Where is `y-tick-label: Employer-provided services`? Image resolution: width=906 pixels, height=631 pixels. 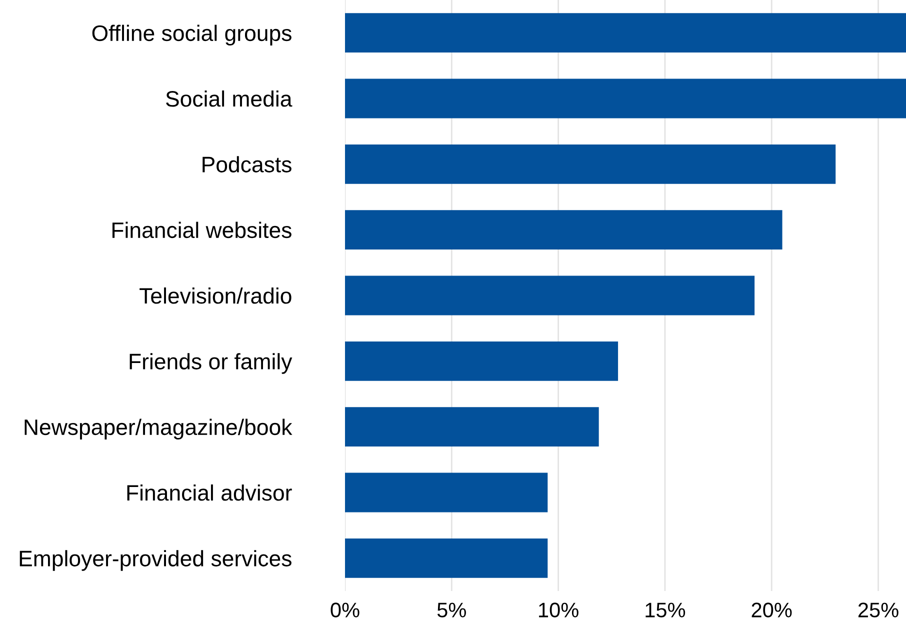
y-tick-label: Employer-provided services is located at coordinates (156, 560).